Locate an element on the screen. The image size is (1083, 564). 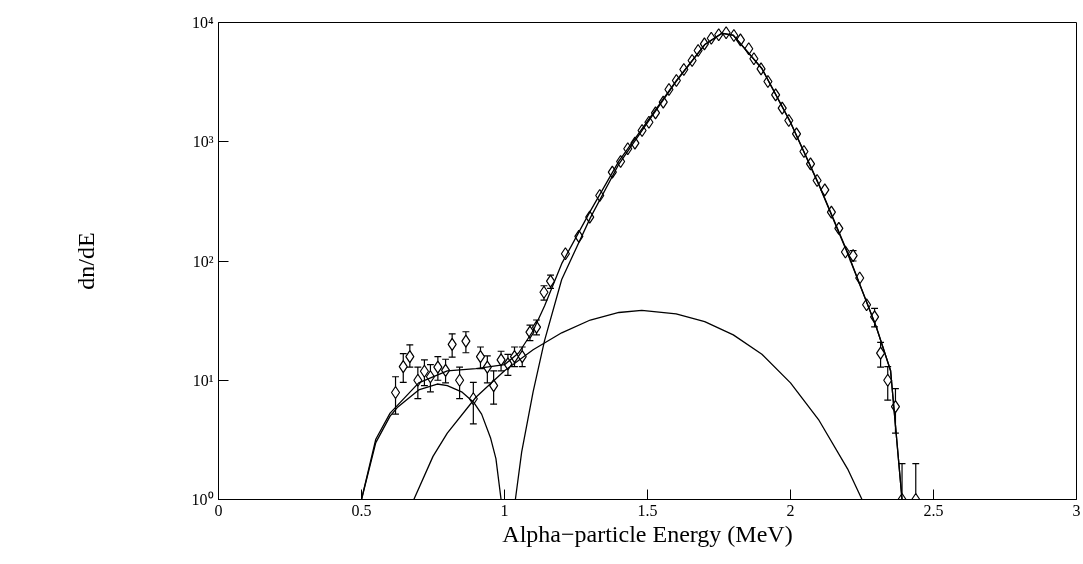
x-tick-label: 3 is located at coordinates (1076, 510).